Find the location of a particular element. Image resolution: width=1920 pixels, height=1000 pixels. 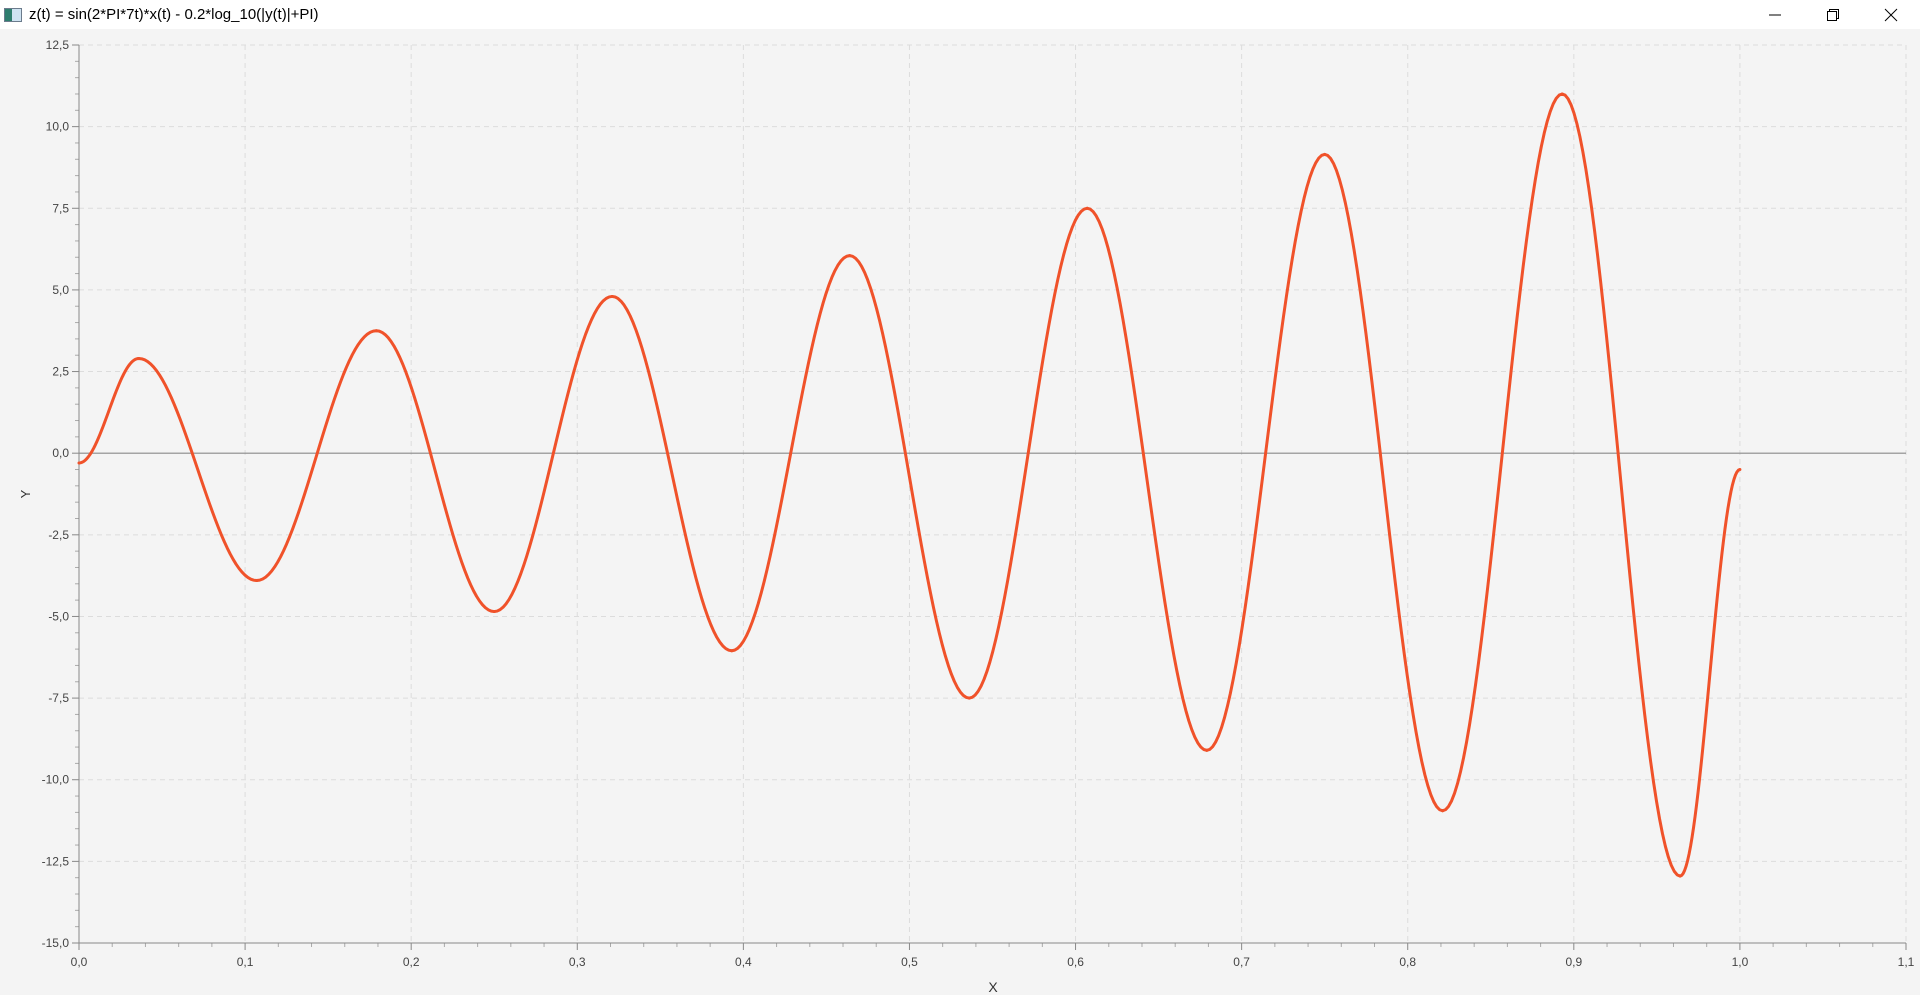

restore-button is located at coordinates (1833, 14).